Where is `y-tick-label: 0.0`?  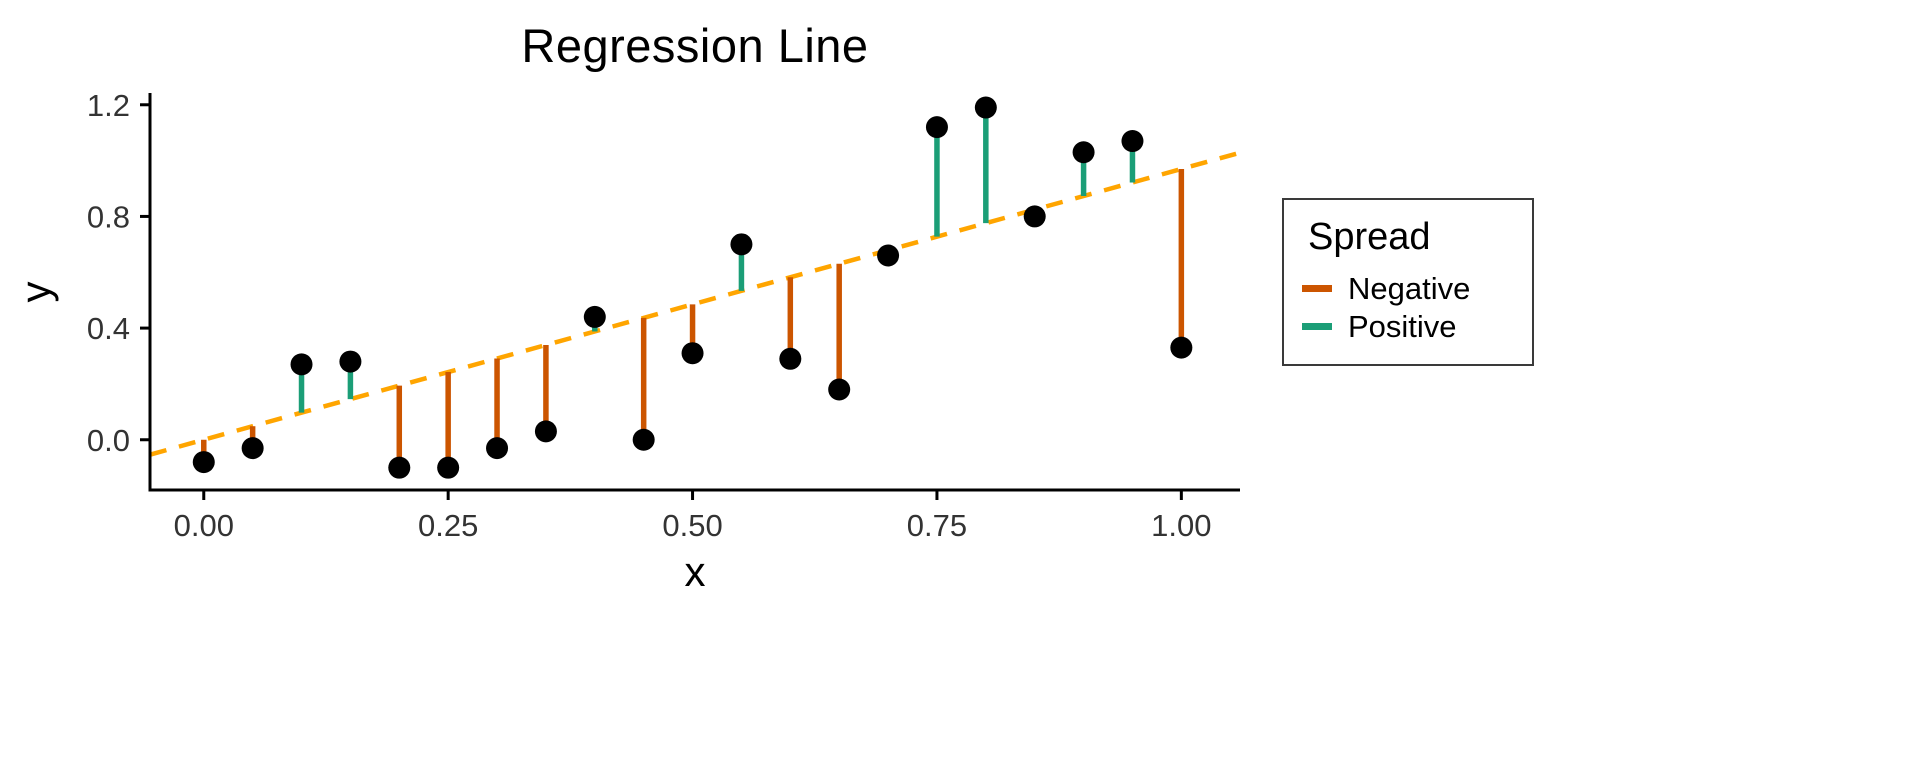 y-tick-label: 0.0 is located at coordinates (108, 440).